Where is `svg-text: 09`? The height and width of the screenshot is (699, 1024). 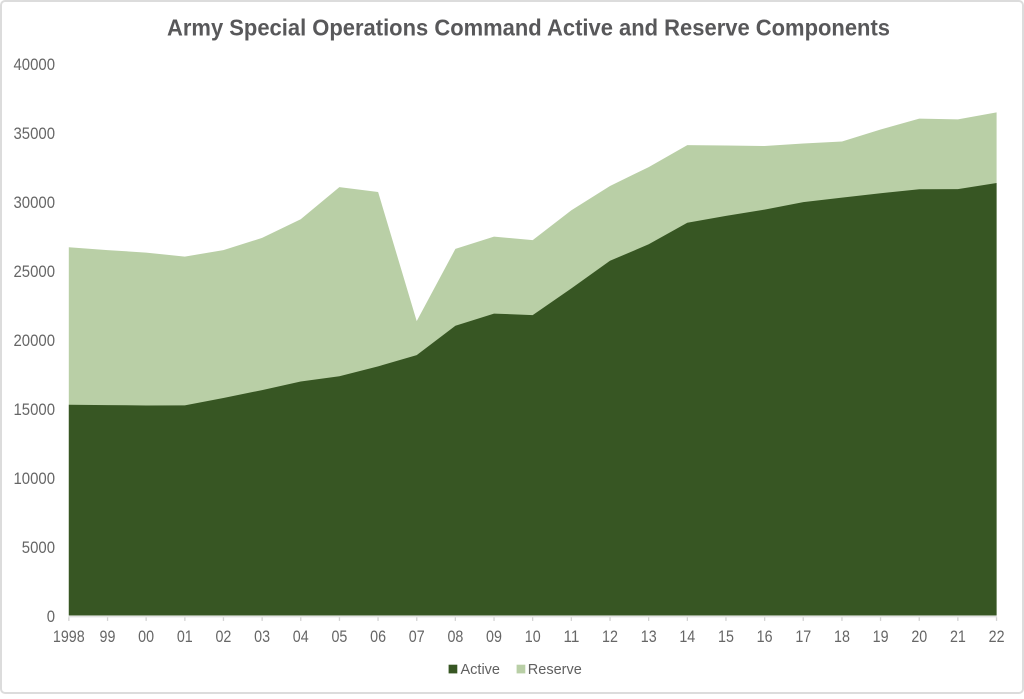 svg-text: 09 is located at coordinates (494, 636).